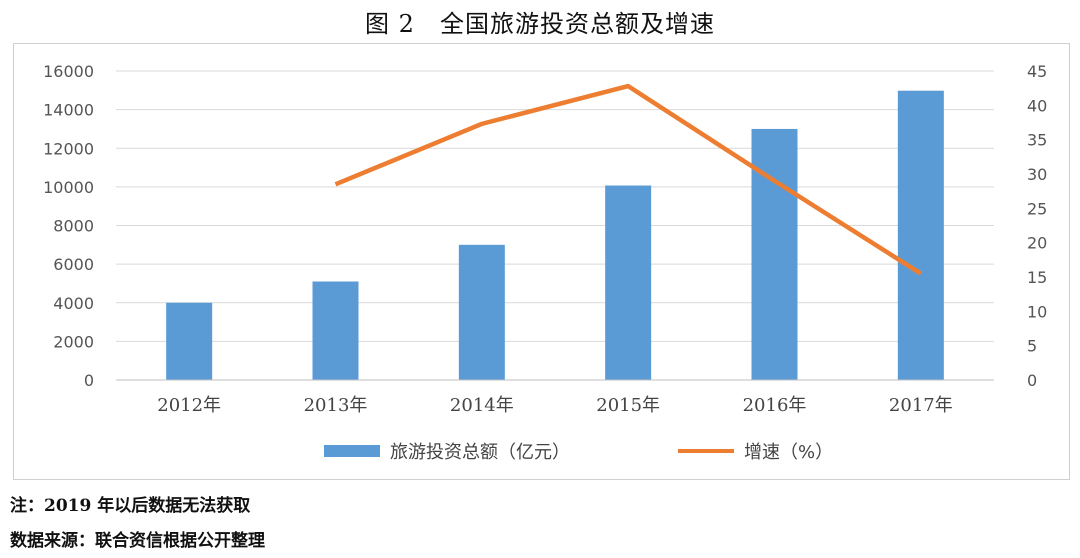 The image size is (1080, 558). Describe the element at coordinates (482, 405) in the screenshot. I see `x-tick-2: 2014年` at that location.